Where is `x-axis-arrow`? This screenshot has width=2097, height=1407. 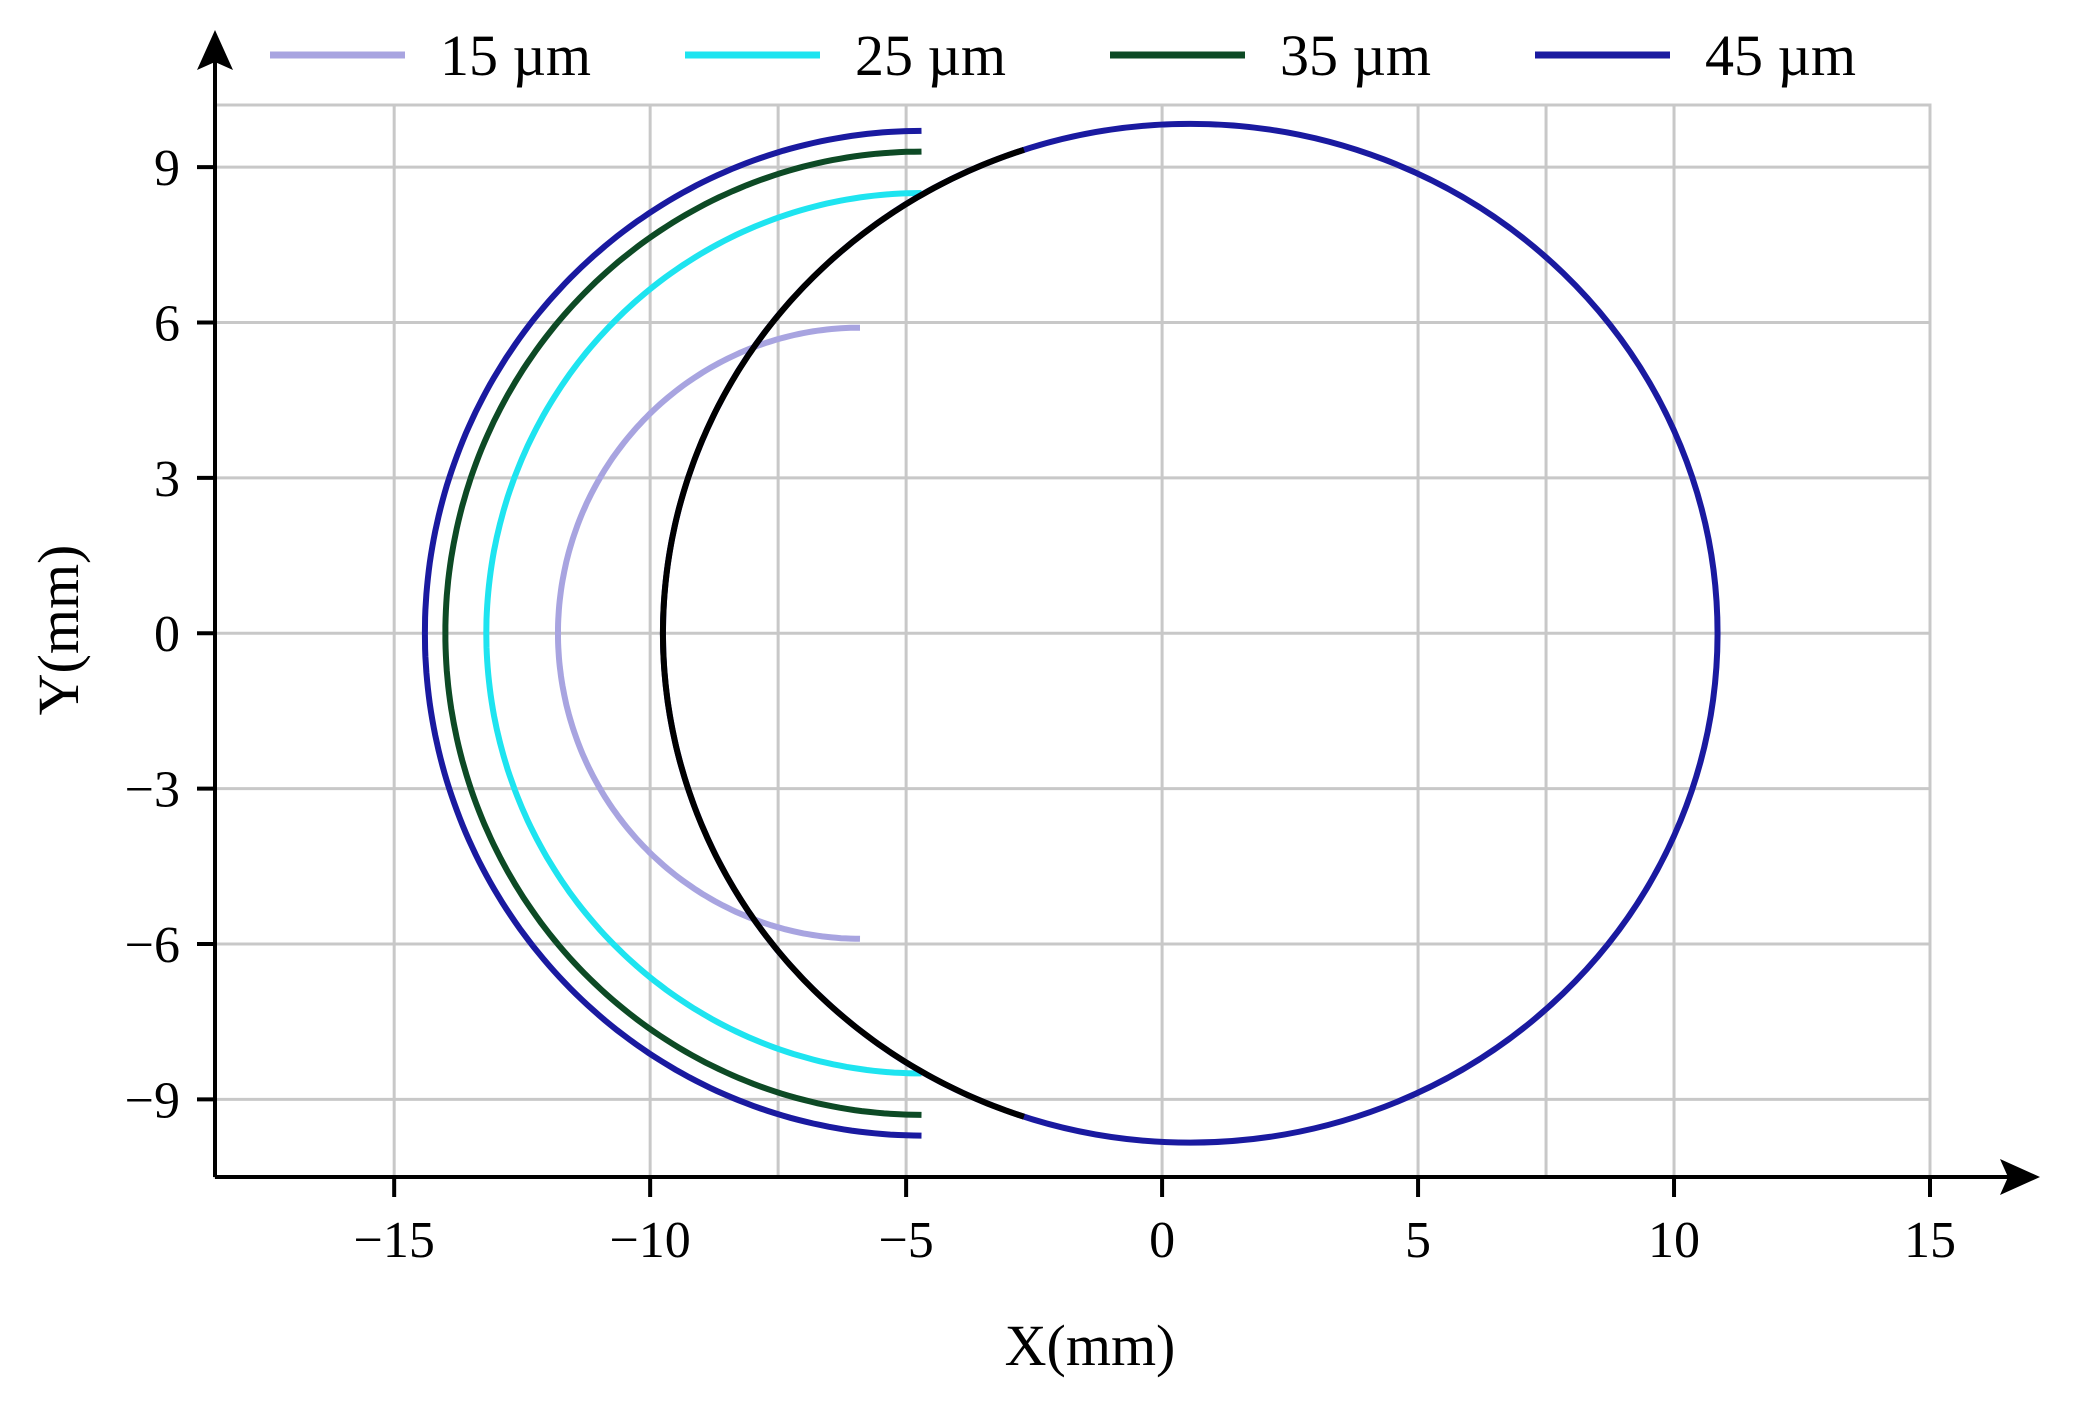
x-axis-arrow is located at coordinates (2020, 1177).